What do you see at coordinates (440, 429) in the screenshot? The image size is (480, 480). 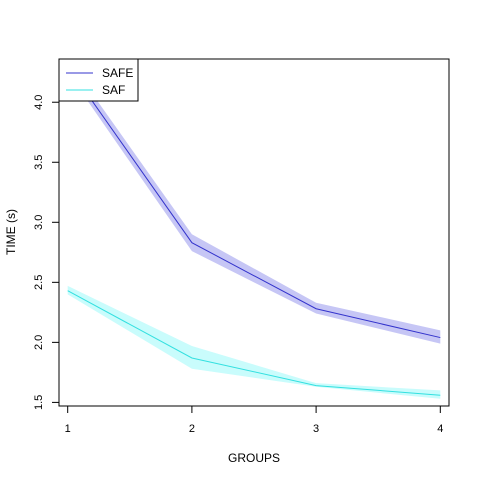 I see `x-tick-label: 4` at bounding box center [440, 429].